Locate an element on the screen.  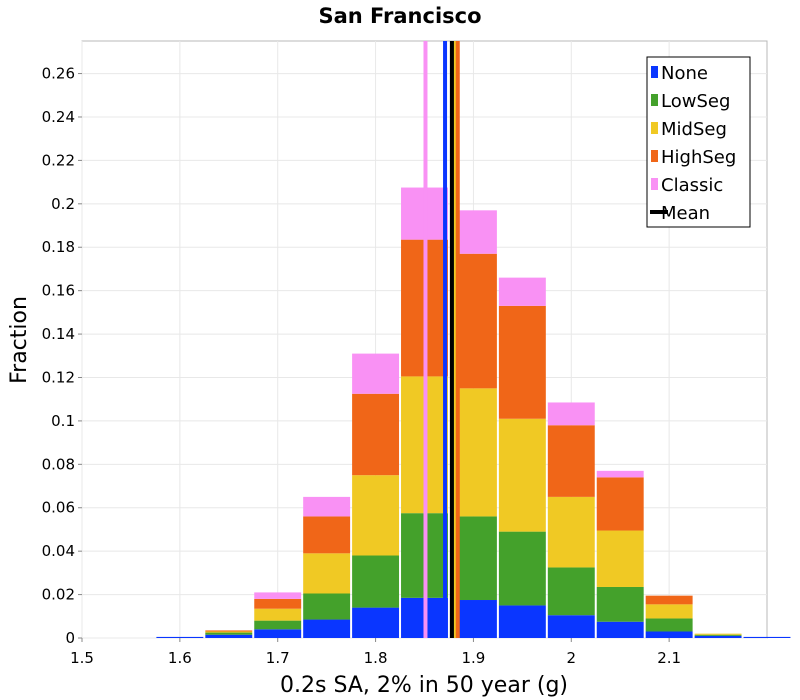
legend-swatch-none is located at coordinates (654, 72).